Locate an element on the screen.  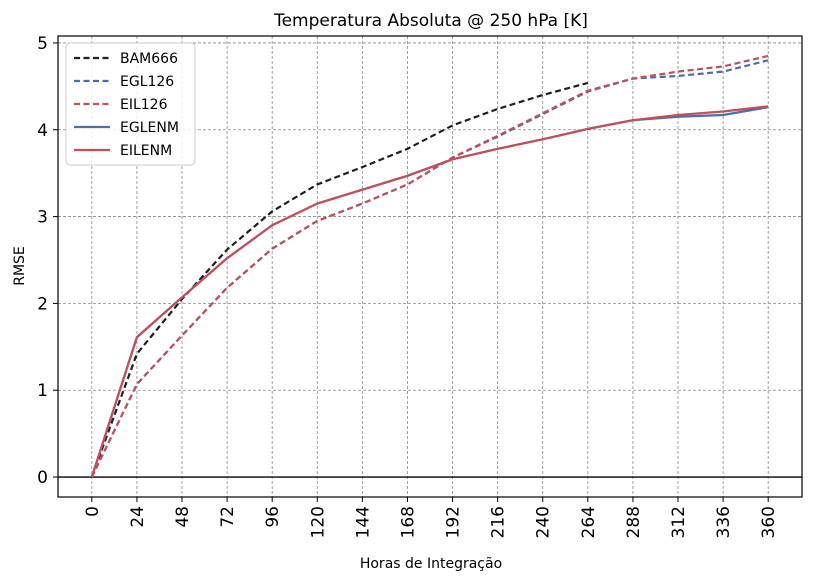
x-tick-label: 288 is located at coordinates (634, 522).